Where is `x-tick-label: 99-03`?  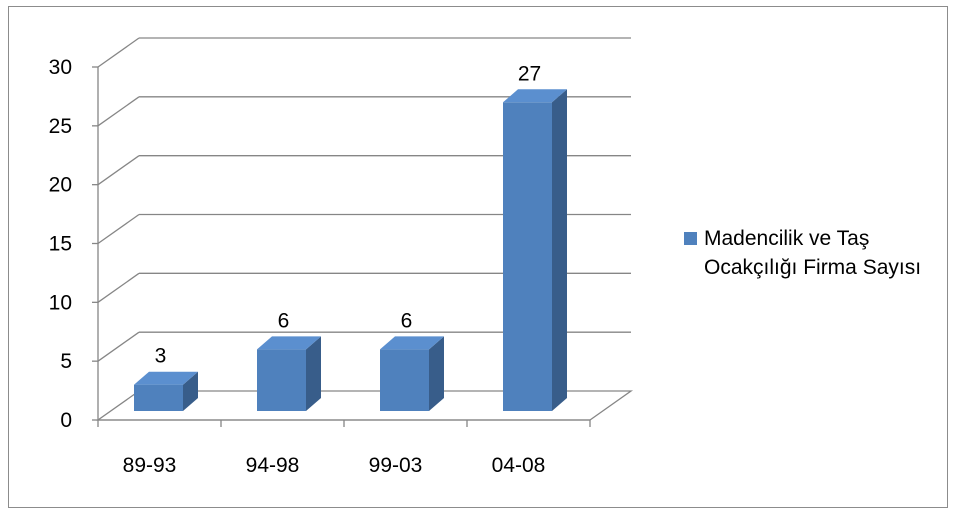
x-tick-label: 99-03 is located at coordinates (396, 465).